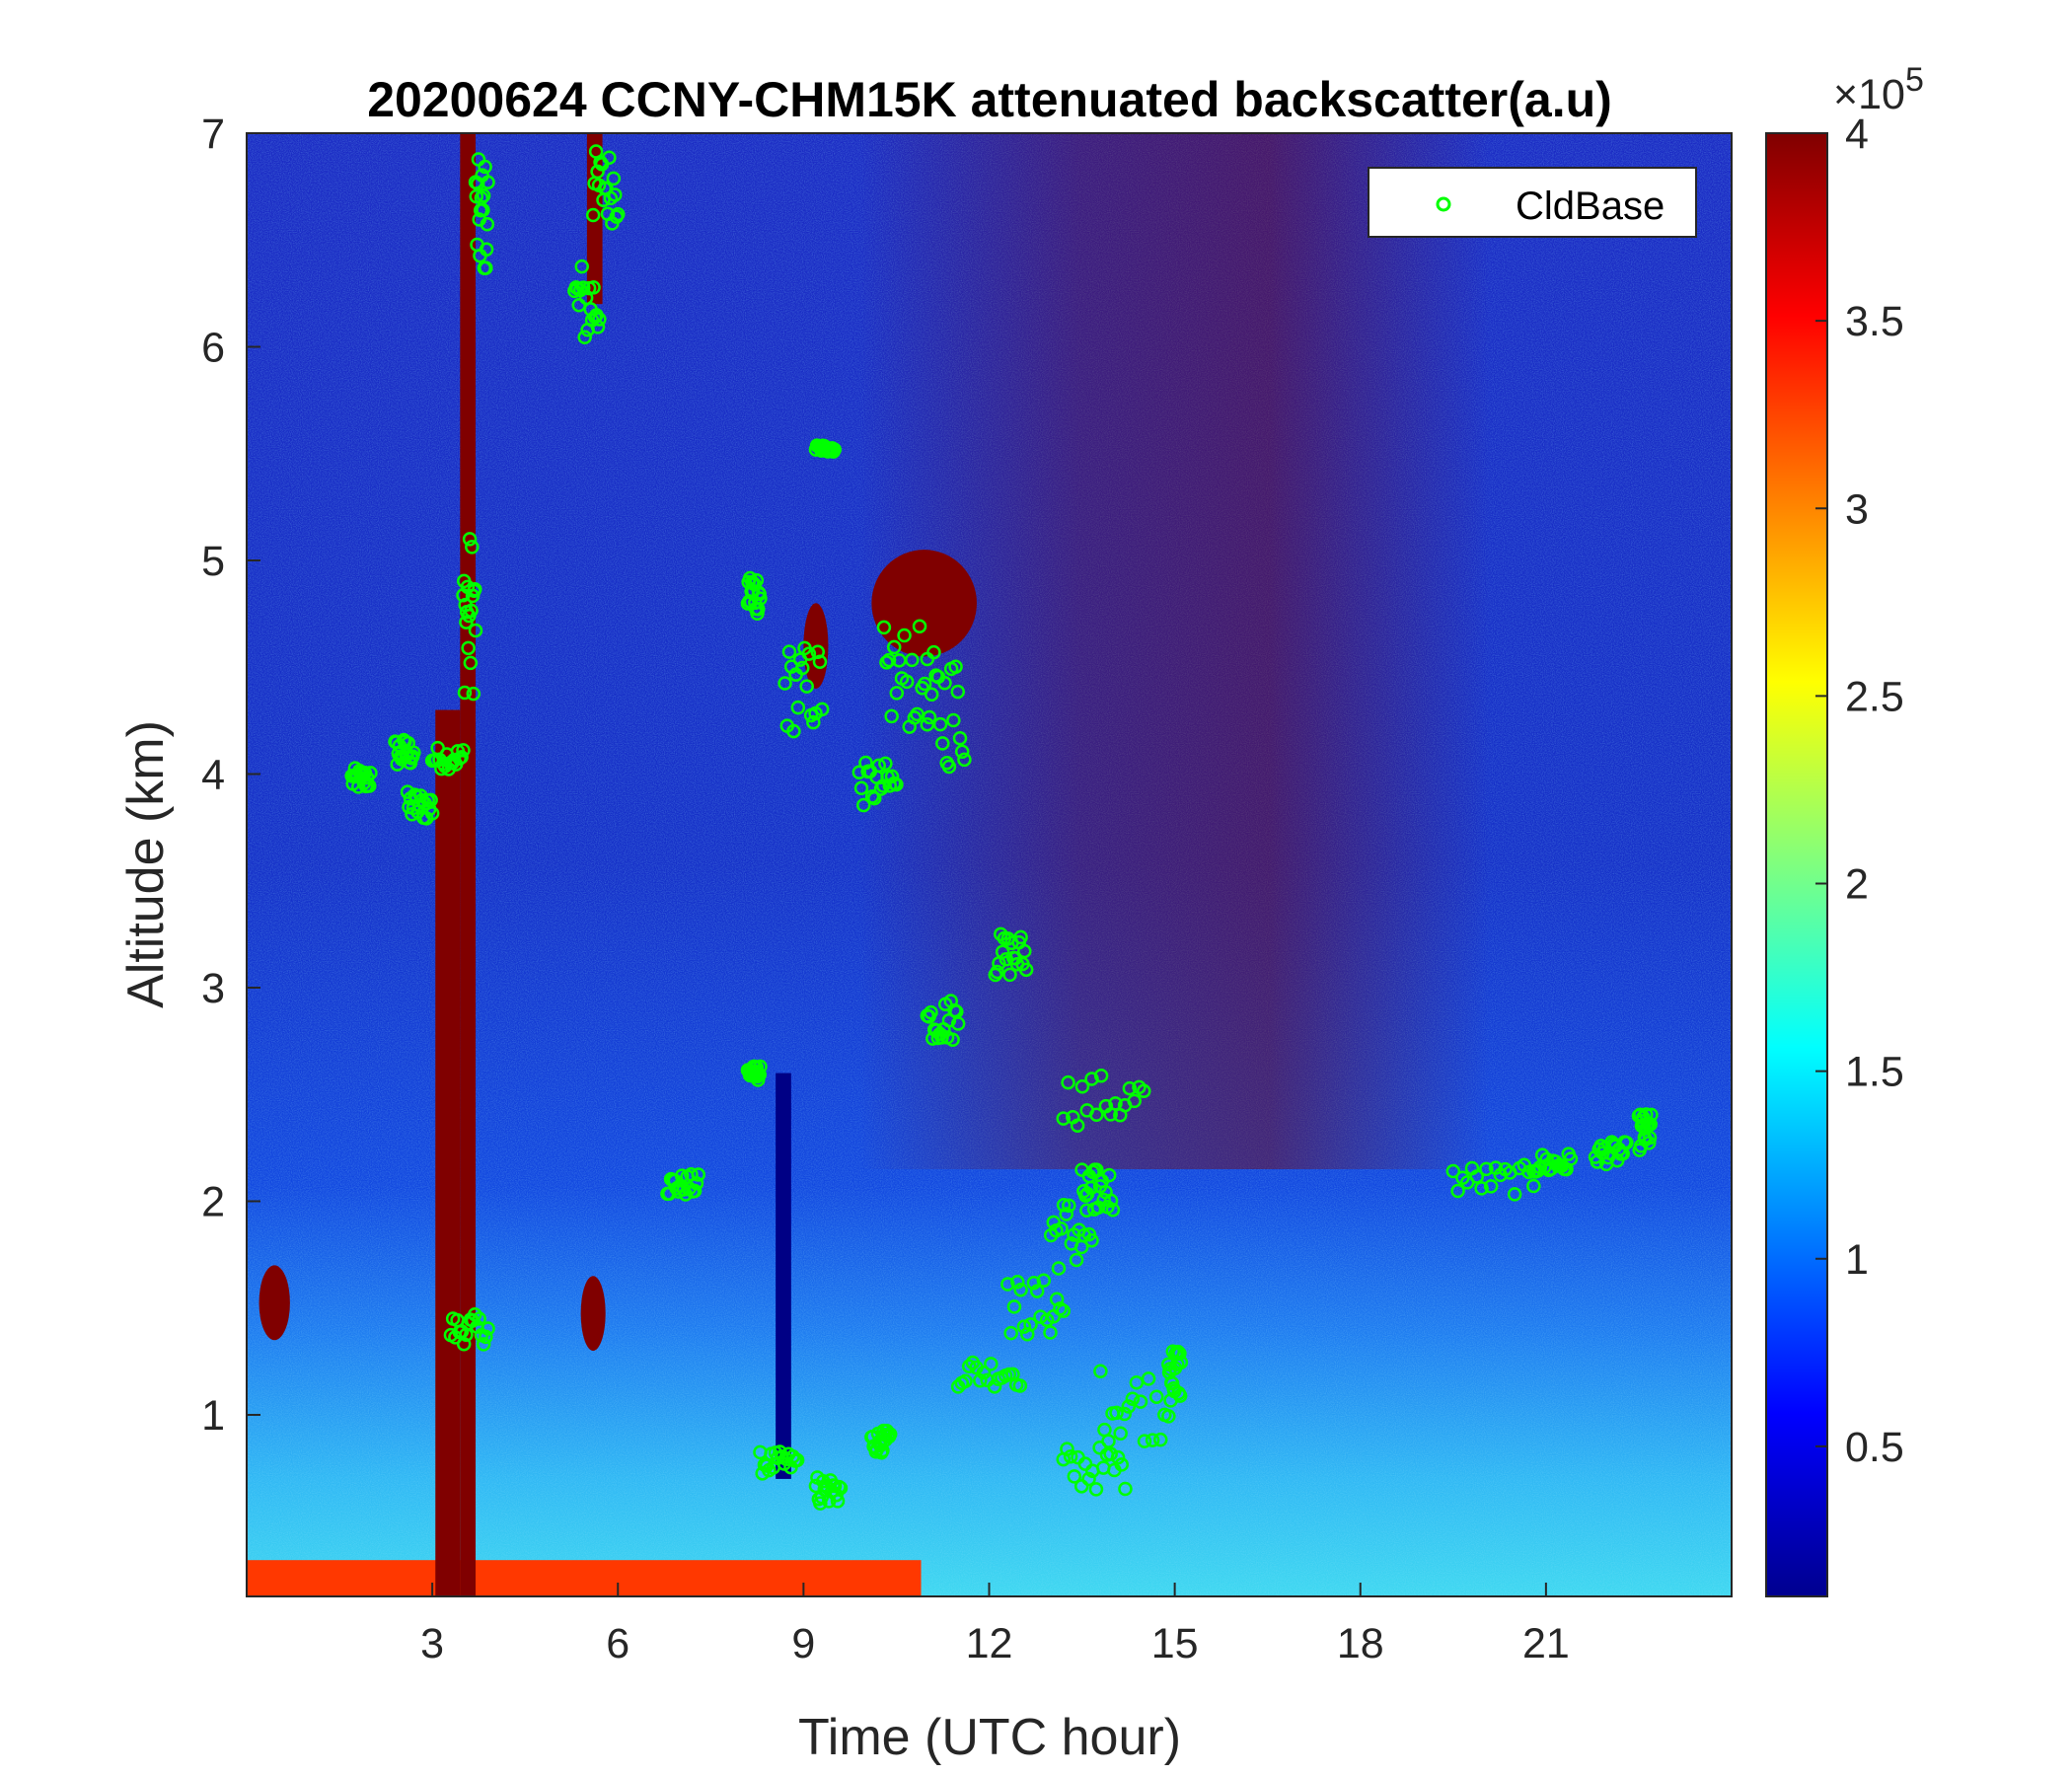 The width and height of the screenshot is (2072, 1776). What do you see at coordinates (1875, 322) in the screenshot?
I see `colorbar-tick-label: 3.5` at bounding box center [1875, 322].